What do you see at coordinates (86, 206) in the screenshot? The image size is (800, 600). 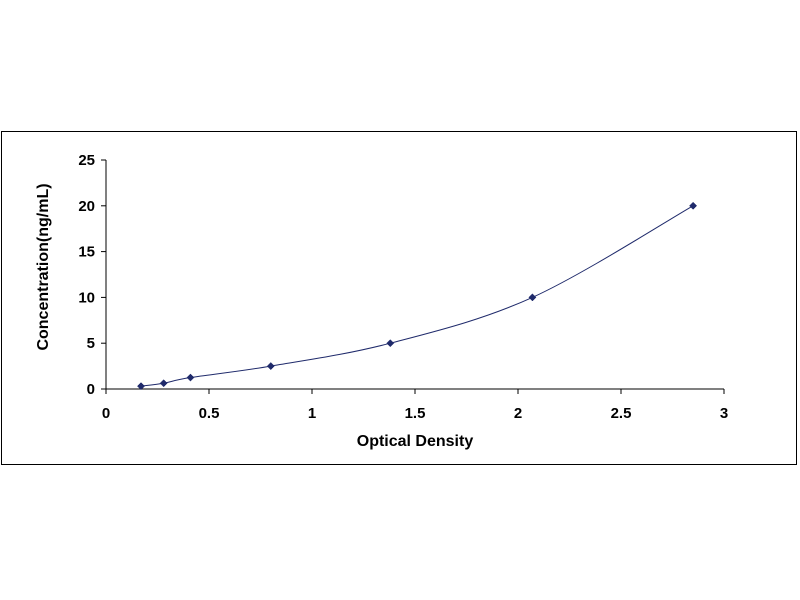 I see `y-tick-label: 20` at bounding box center [86, 206].